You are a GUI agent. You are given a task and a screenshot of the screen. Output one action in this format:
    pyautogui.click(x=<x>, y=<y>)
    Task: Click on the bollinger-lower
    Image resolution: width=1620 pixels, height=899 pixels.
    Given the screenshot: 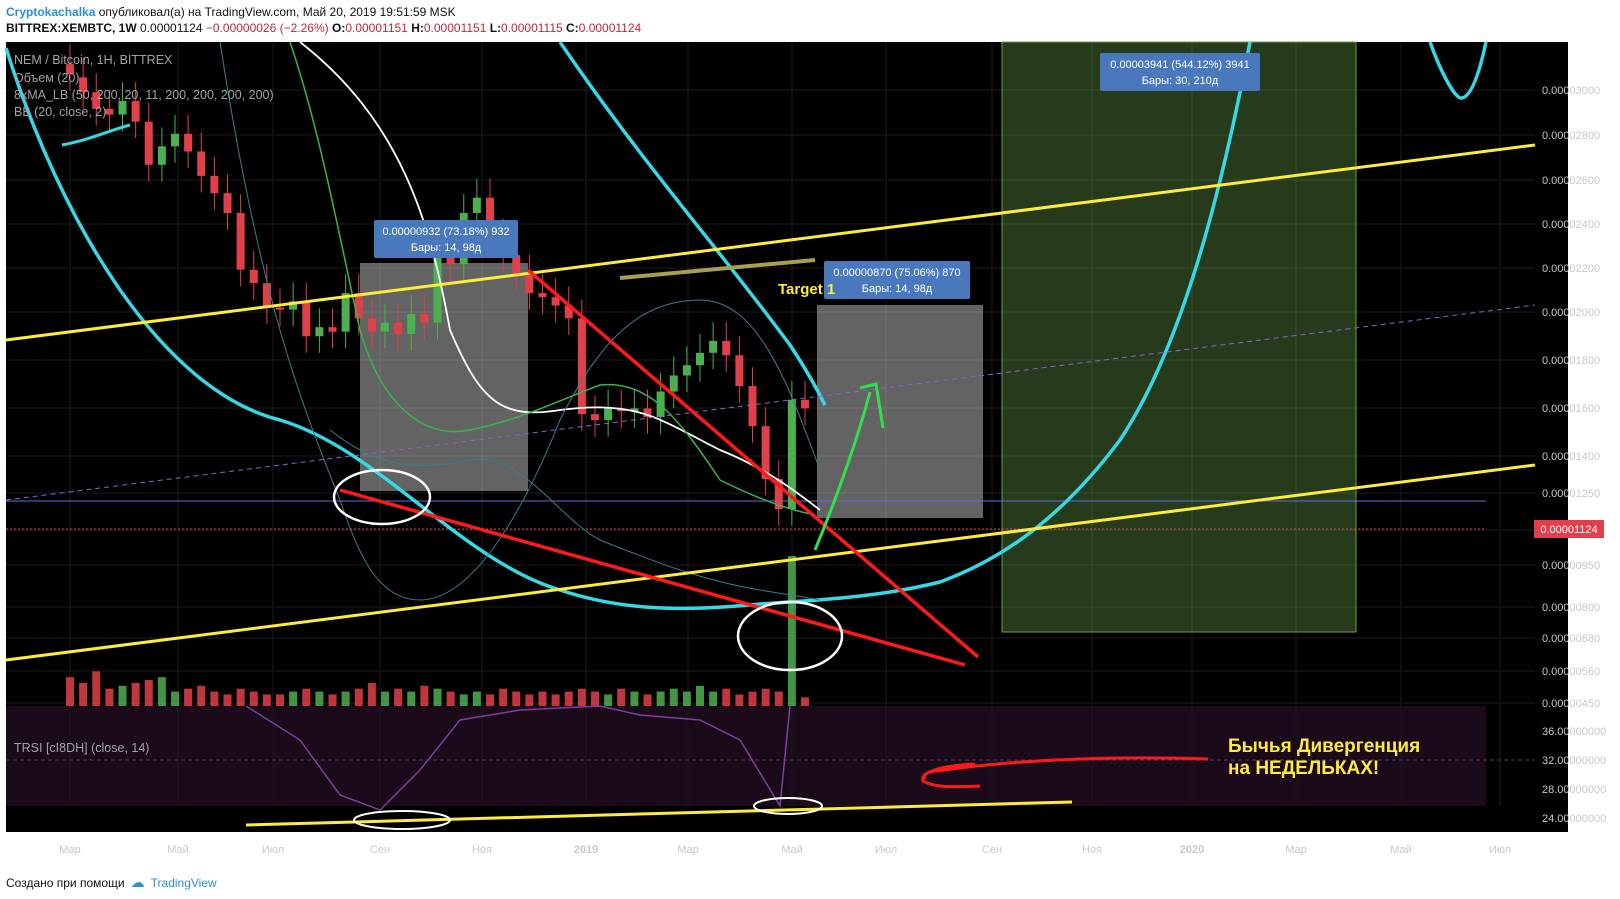 What is the action you would take?
    pyautogui.click(x=575, y=515)
    